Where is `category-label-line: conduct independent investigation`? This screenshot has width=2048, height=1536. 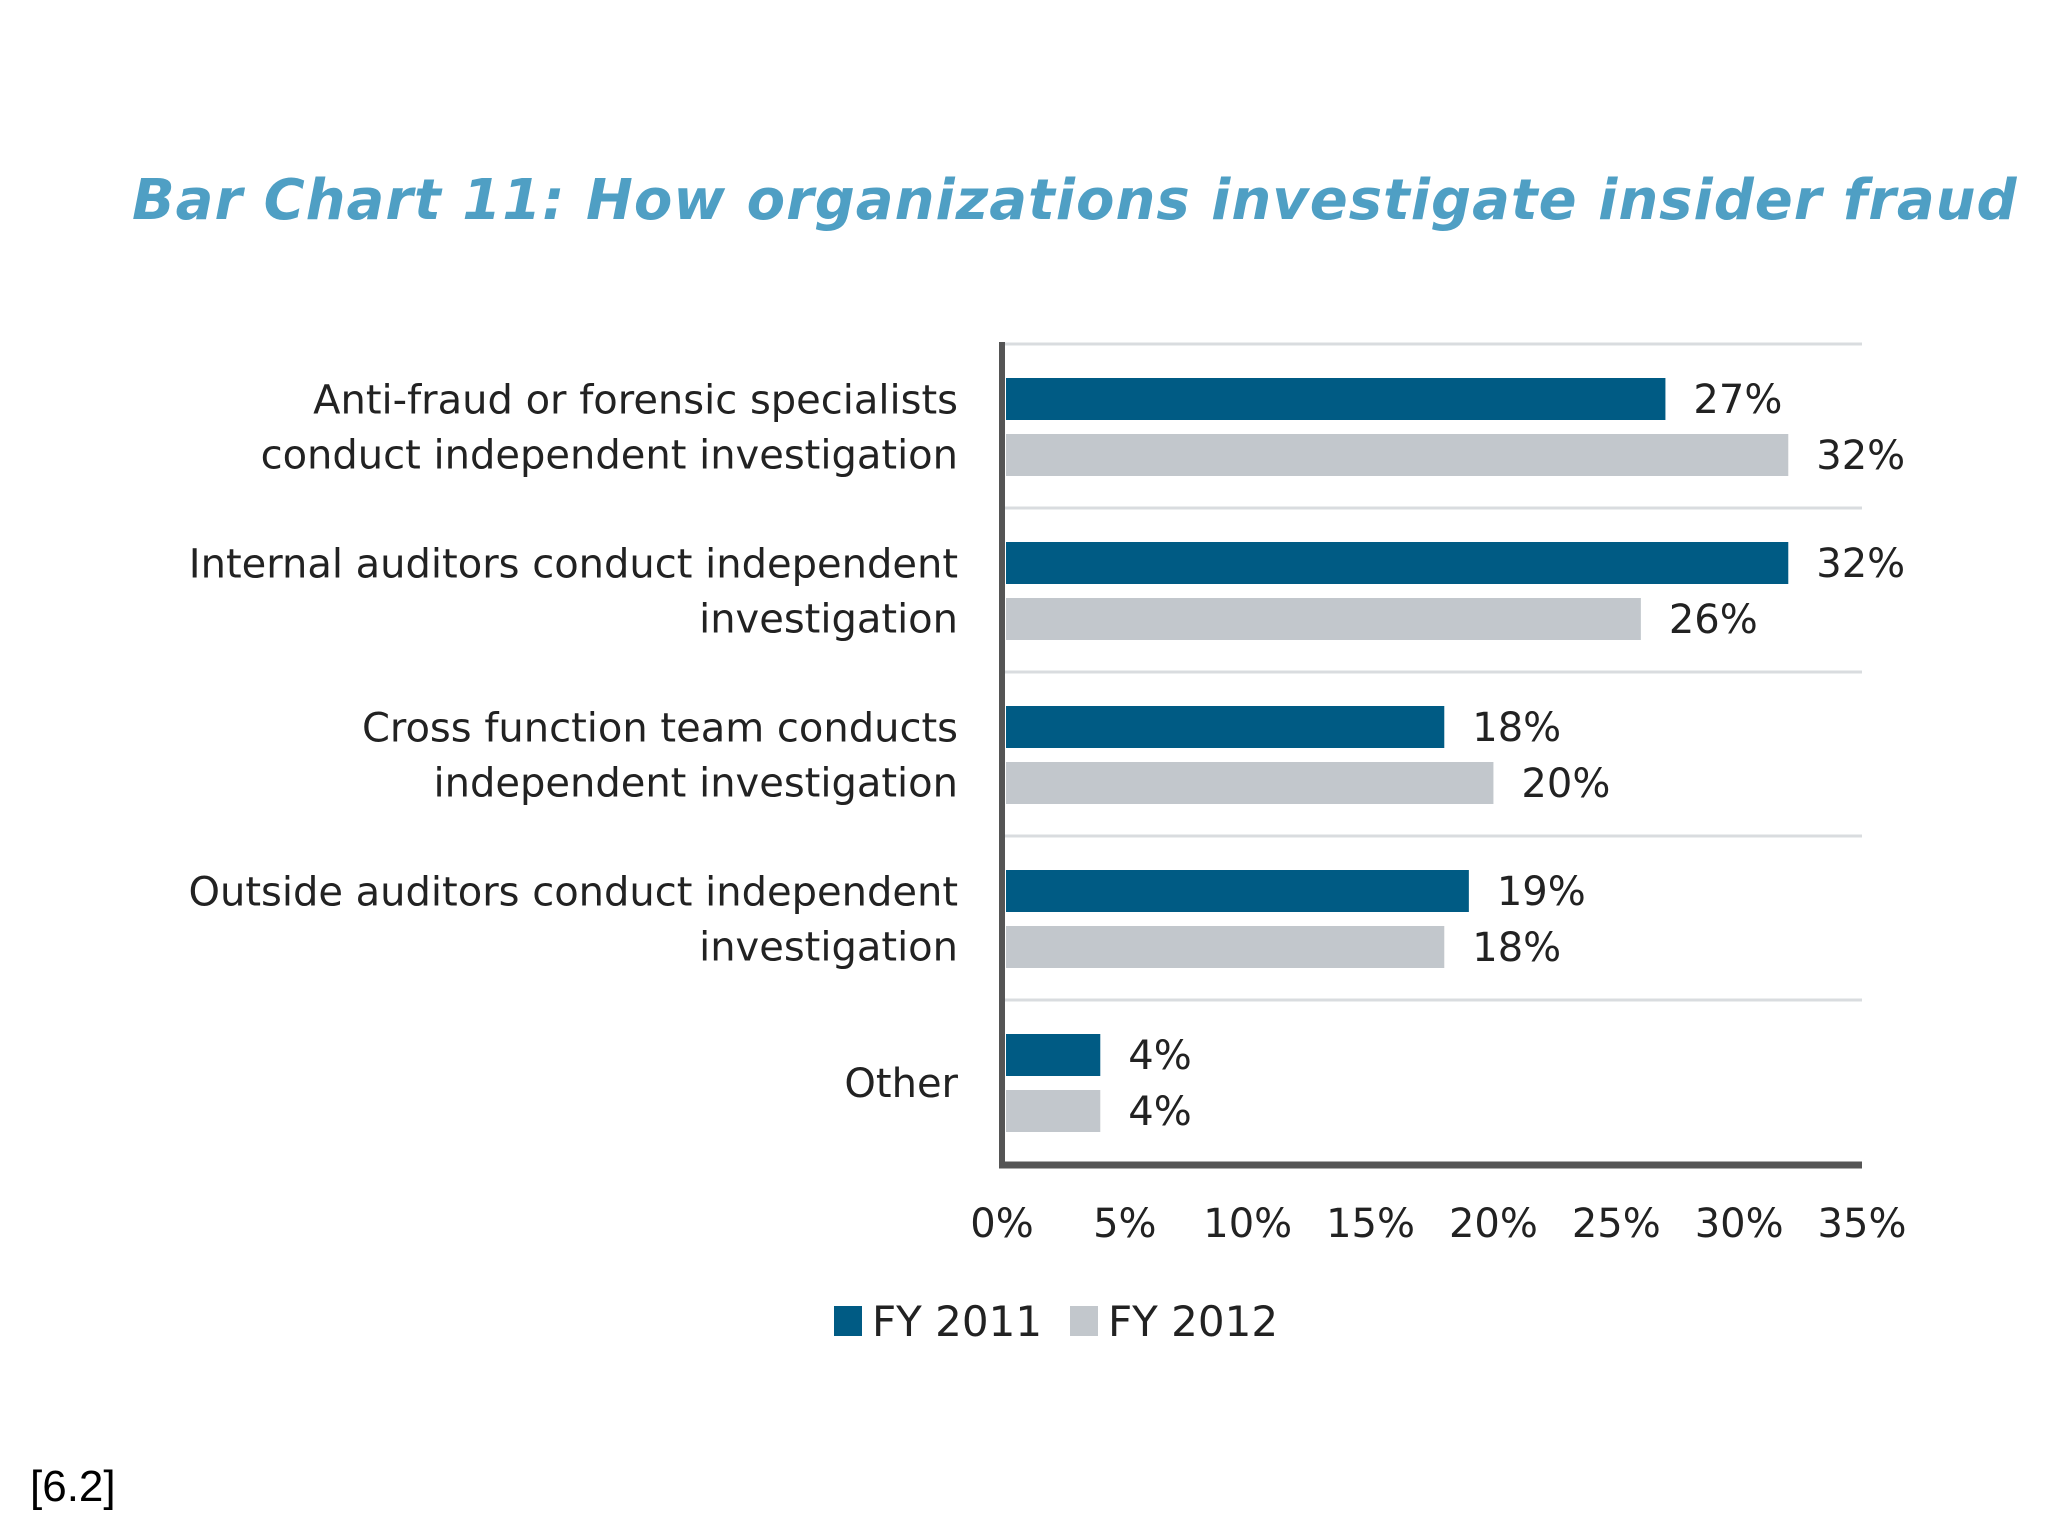
category-label-line: conduct independent investigation is located at coordinates (609, 456).